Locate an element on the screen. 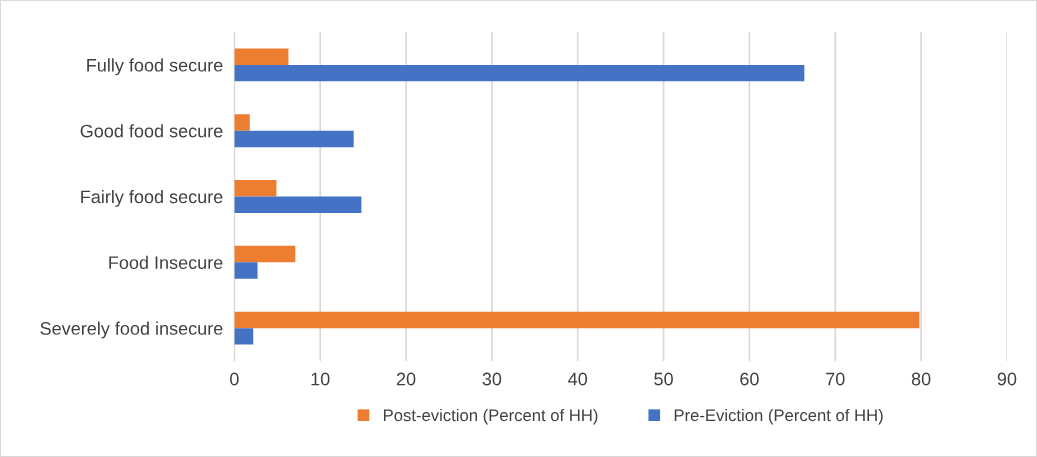 The image size is (1037, 457). x-tick-label: 0 is located at coordinates (234, 379).